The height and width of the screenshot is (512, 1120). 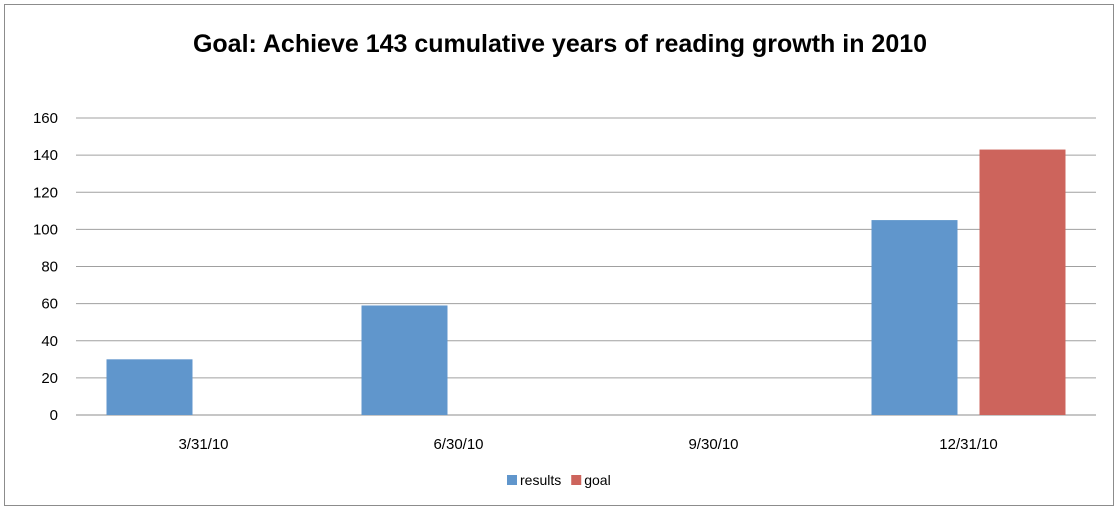 I want to click on bar-goal, so click(x=1022, y=282).